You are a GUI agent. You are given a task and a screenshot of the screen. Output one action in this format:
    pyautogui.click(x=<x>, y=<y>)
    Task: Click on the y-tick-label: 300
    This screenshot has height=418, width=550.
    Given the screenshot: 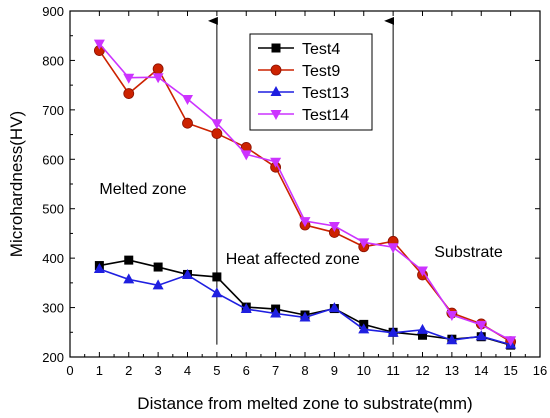 What is the action you would take?
    pyautogui.click(x=53, y=308)
    